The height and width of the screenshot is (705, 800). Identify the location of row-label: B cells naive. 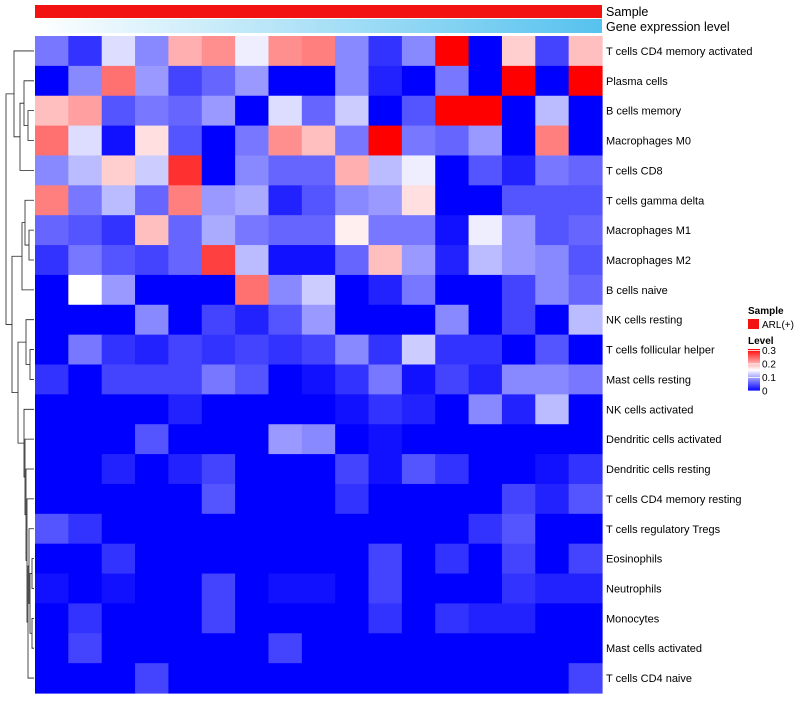
(637, 291).